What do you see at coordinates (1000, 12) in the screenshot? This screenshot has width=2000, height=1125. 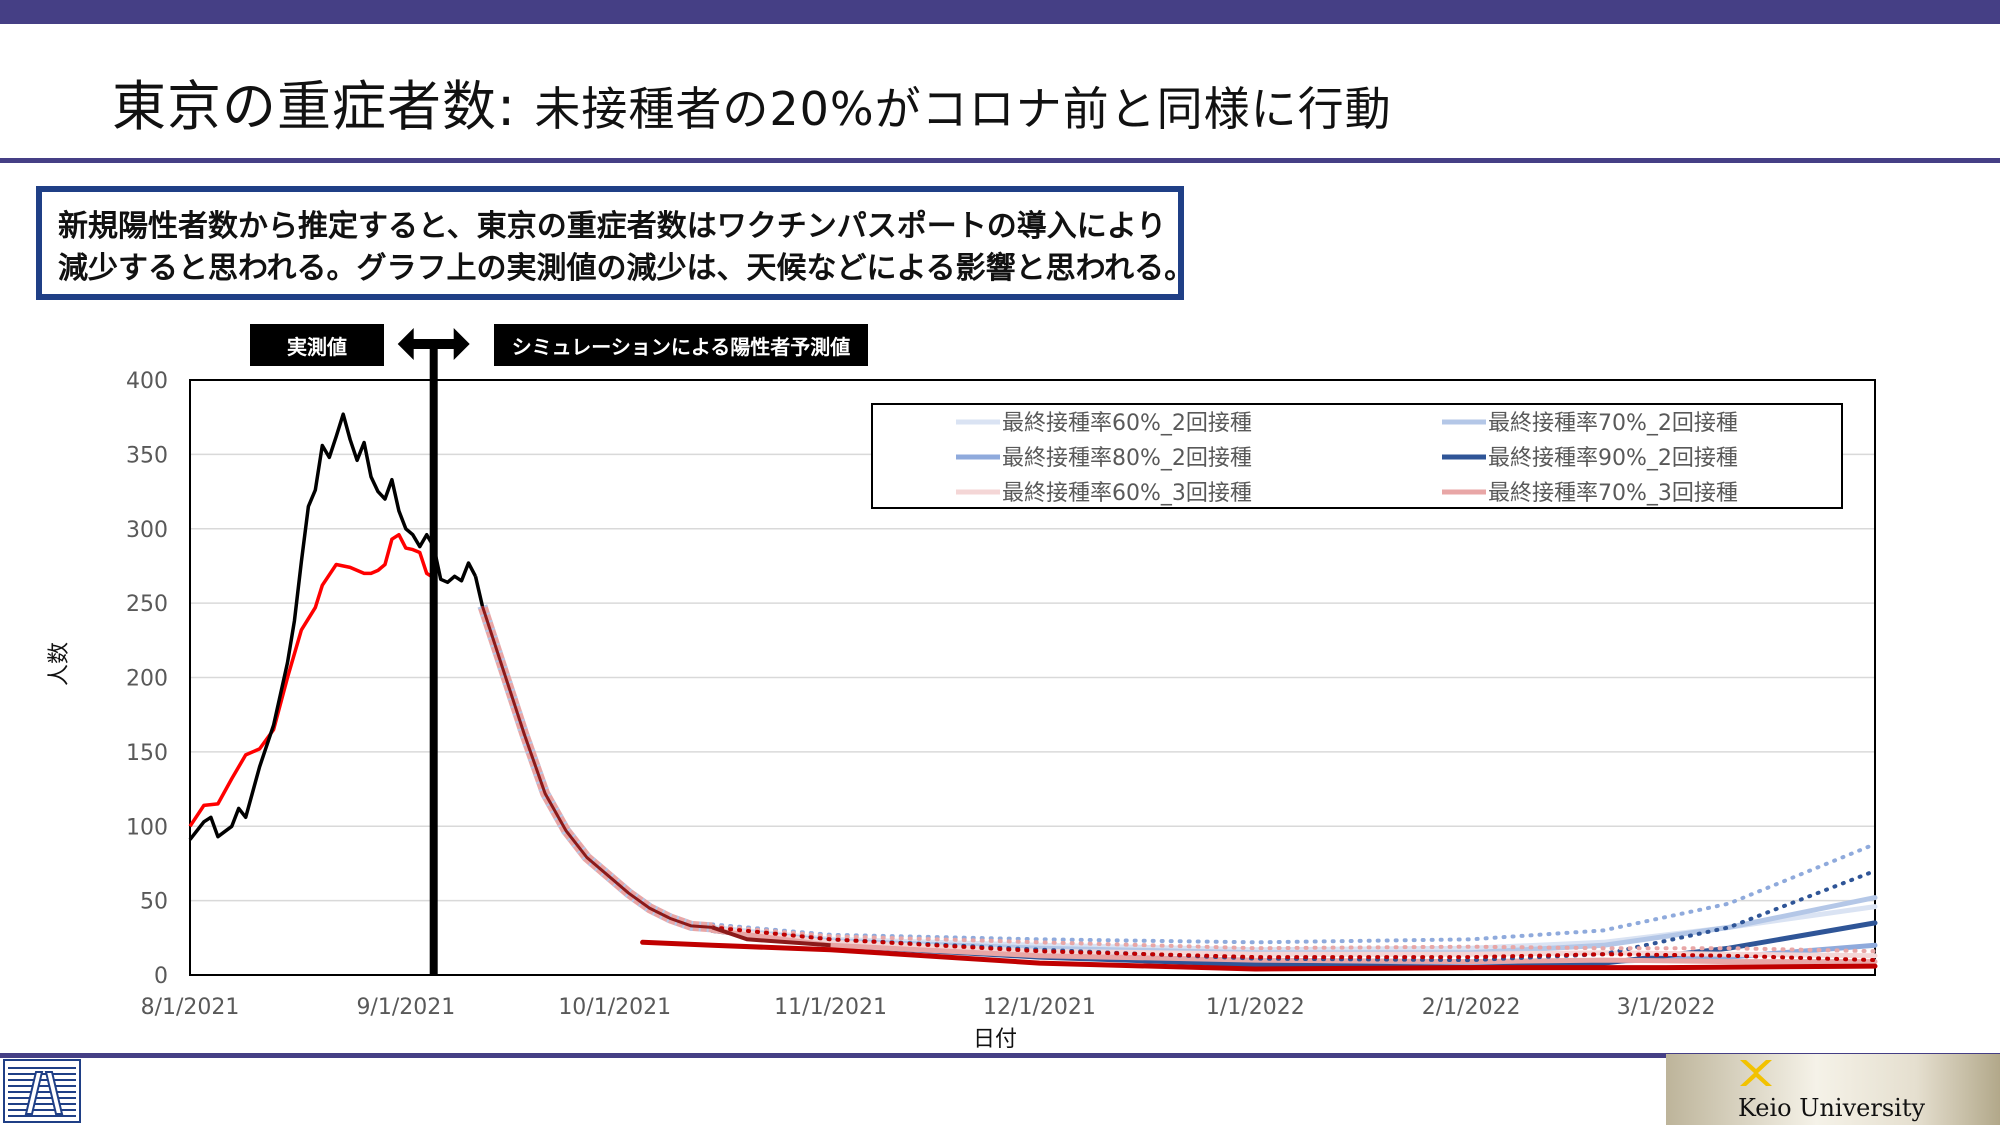 I see `top-accent-bar` at bounding box center [1000, 12].